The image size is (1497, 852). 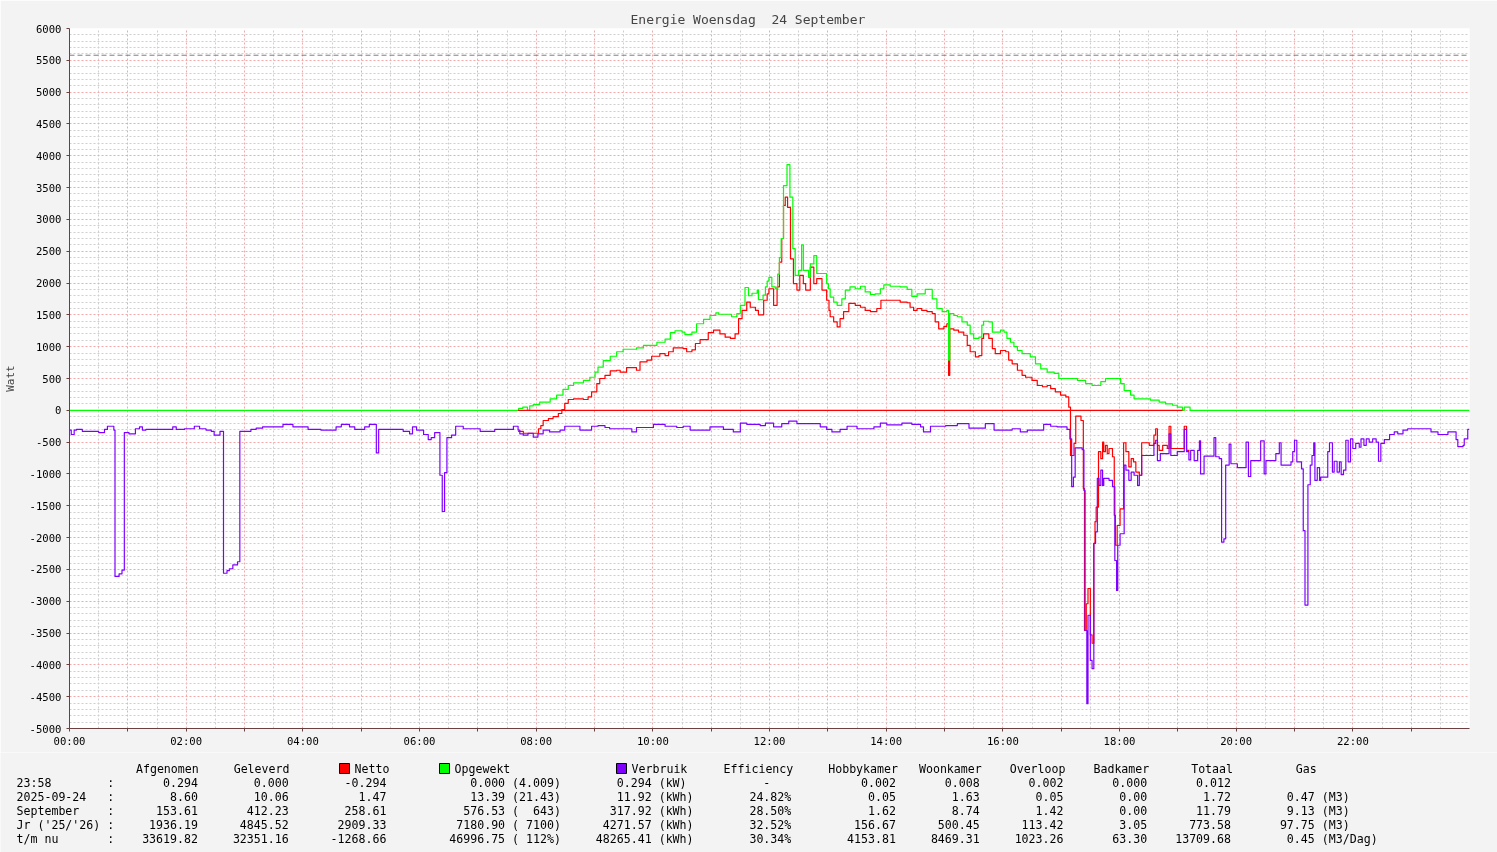 I want to click on y-tick-label: -5000, so click(x=45, y=728).